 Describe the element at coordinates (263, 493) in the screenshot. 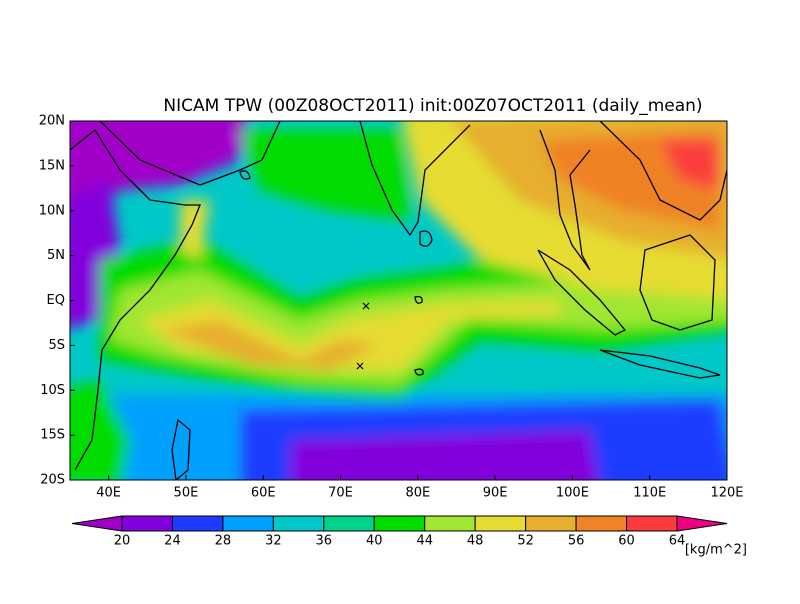

I see `x-tick-label: 60E` at that location.